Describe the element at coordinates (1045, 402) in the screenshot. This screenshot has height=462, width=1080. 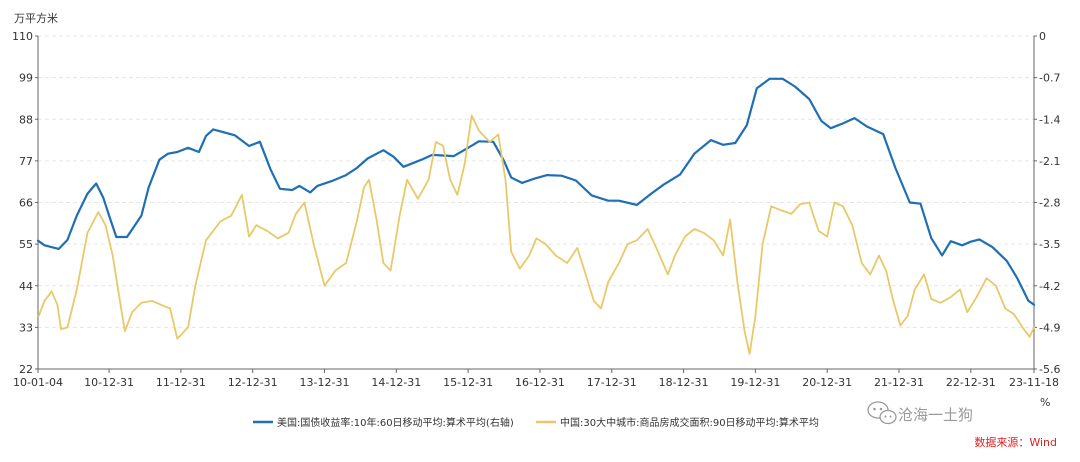
I see `right-axis-unit: %` at that location.